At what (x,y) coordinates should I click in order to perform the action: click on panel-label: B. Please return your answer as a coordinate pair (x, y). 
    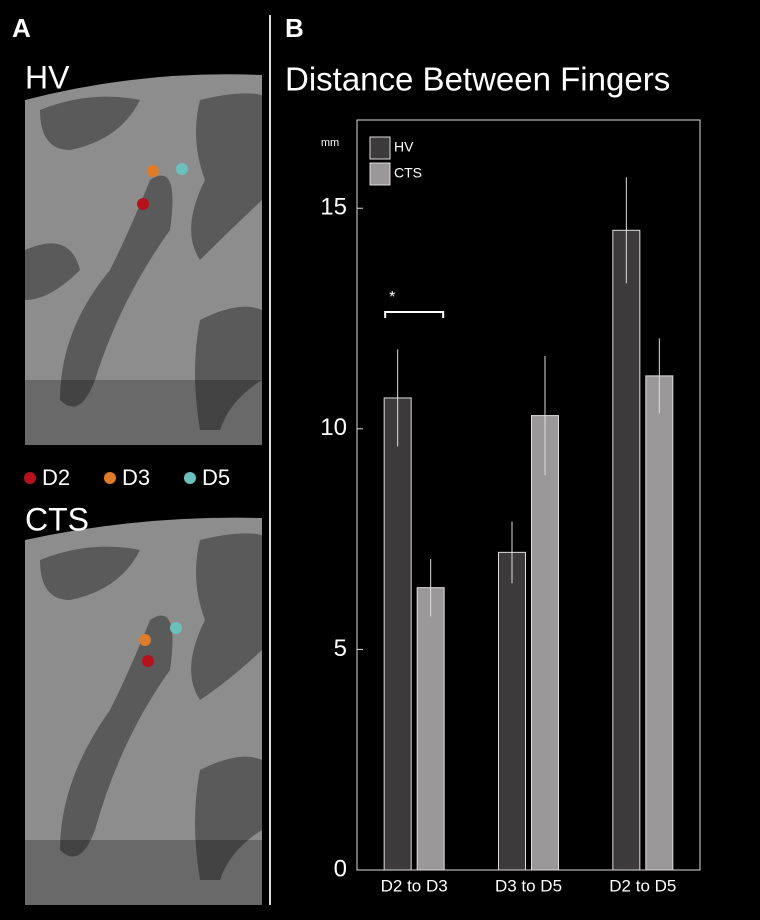
    Looking at the image, I should click on (294, 28).